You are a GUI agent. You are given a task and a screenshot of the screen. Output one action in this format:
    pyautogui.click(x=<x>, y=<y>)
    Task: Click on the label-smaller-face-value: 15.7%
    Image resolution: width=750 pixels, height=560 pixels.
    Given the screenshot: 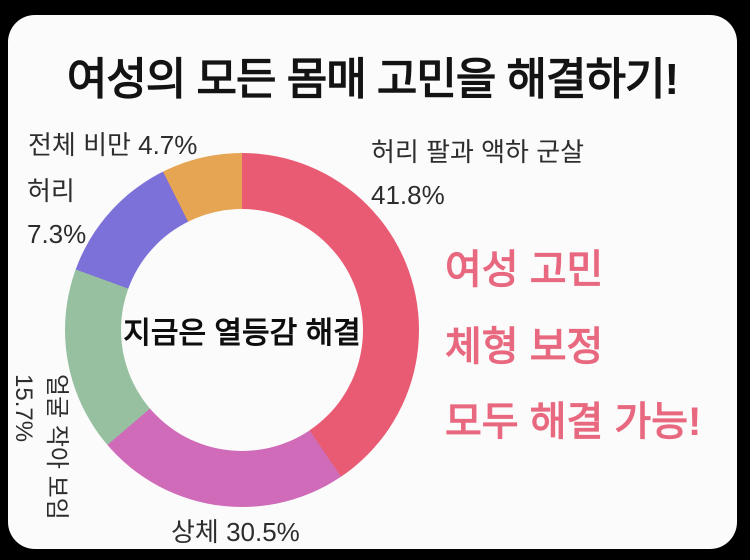 What is the action you would take?
    pyautogui.click(x=23, y=408)
    